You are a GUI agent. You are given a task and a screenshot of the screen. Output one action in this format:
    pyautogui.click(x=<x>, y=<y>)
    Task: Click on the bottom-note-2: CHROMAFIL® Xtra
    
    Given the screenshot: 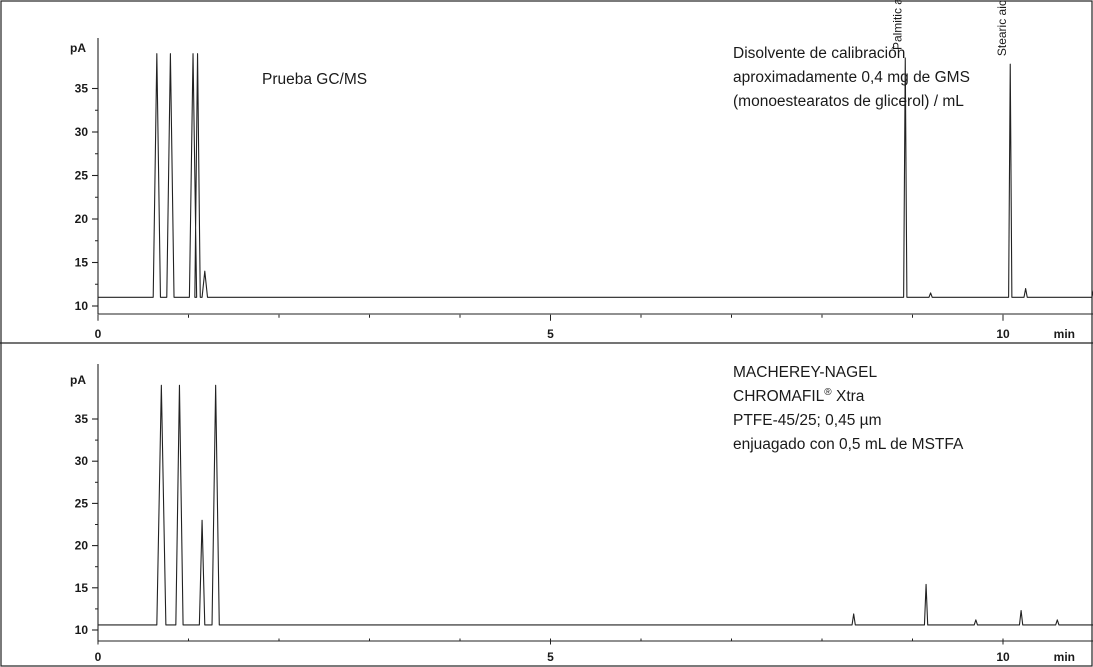 What is the action you would take?
    pyautogui.click(x=799, y=396)
    